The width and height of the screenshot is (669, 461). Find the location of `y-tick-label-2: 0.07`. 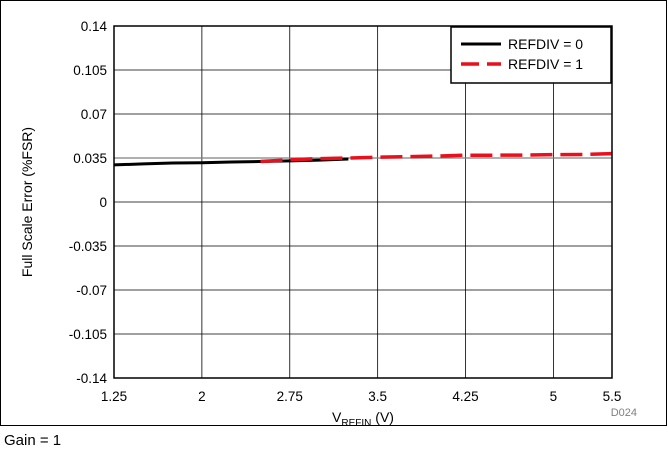

y-tick-label-2: 0.07 is located at coordinates (94, 114).